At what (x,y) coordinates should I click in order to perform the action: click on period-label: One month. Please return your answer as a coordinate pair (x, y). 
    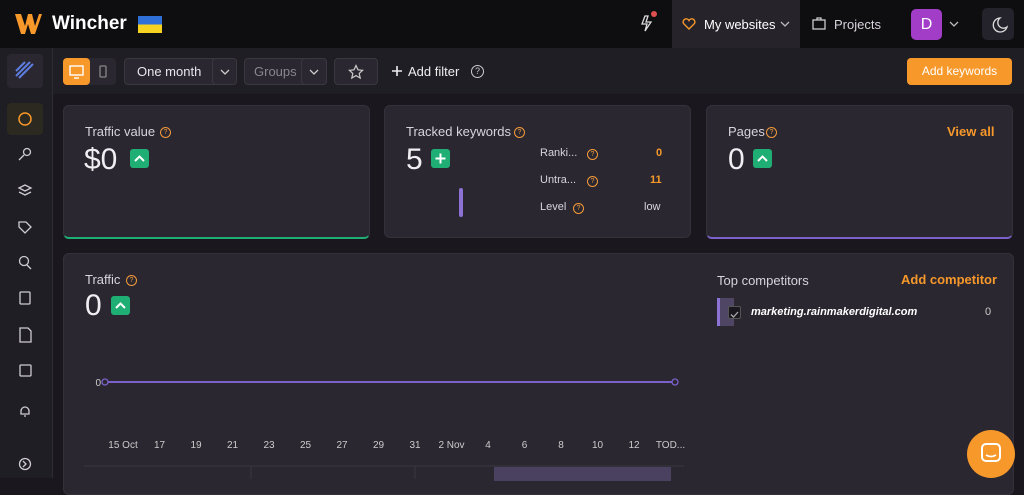
    Looking at the image, I should click on (169, 71).